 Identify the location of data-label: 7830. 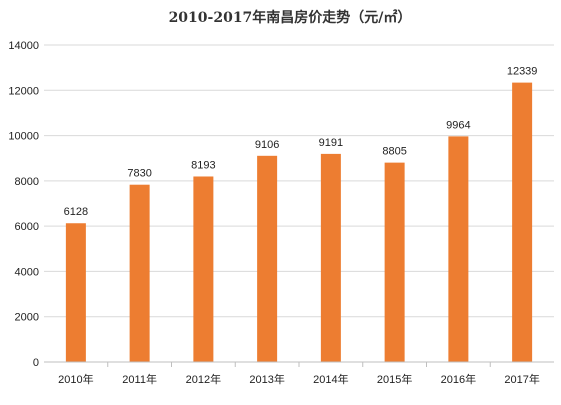
(139, 174).